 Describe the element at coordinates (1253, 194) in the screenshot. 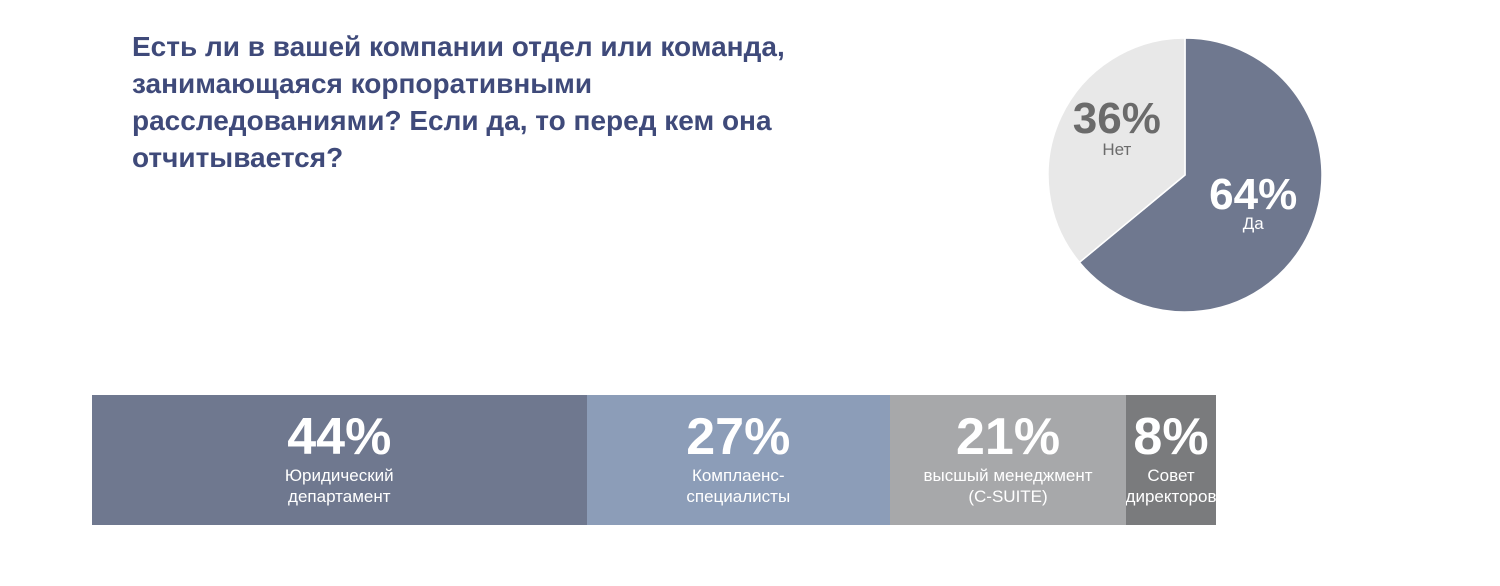

I see `pie-value-label: 64%` at that location.